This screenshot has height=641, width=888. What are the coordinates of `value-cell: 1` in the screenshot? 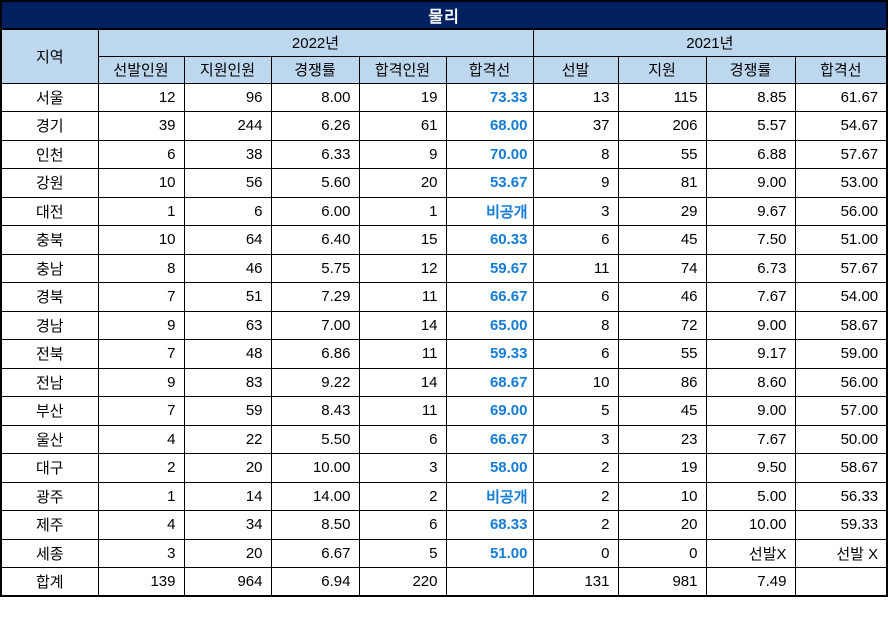 It's located at (141, 211).